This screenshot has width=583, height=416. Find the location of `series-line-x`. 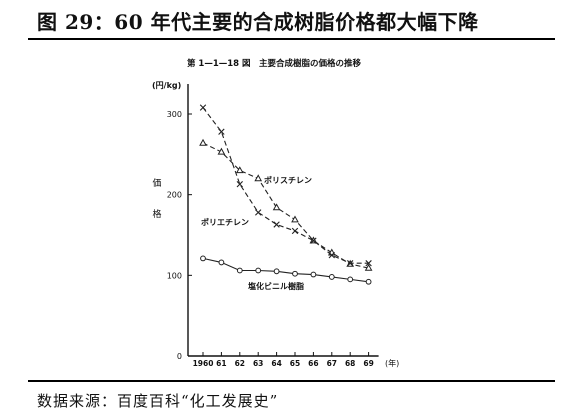

series-line-x is located at coordinates (285, 185).